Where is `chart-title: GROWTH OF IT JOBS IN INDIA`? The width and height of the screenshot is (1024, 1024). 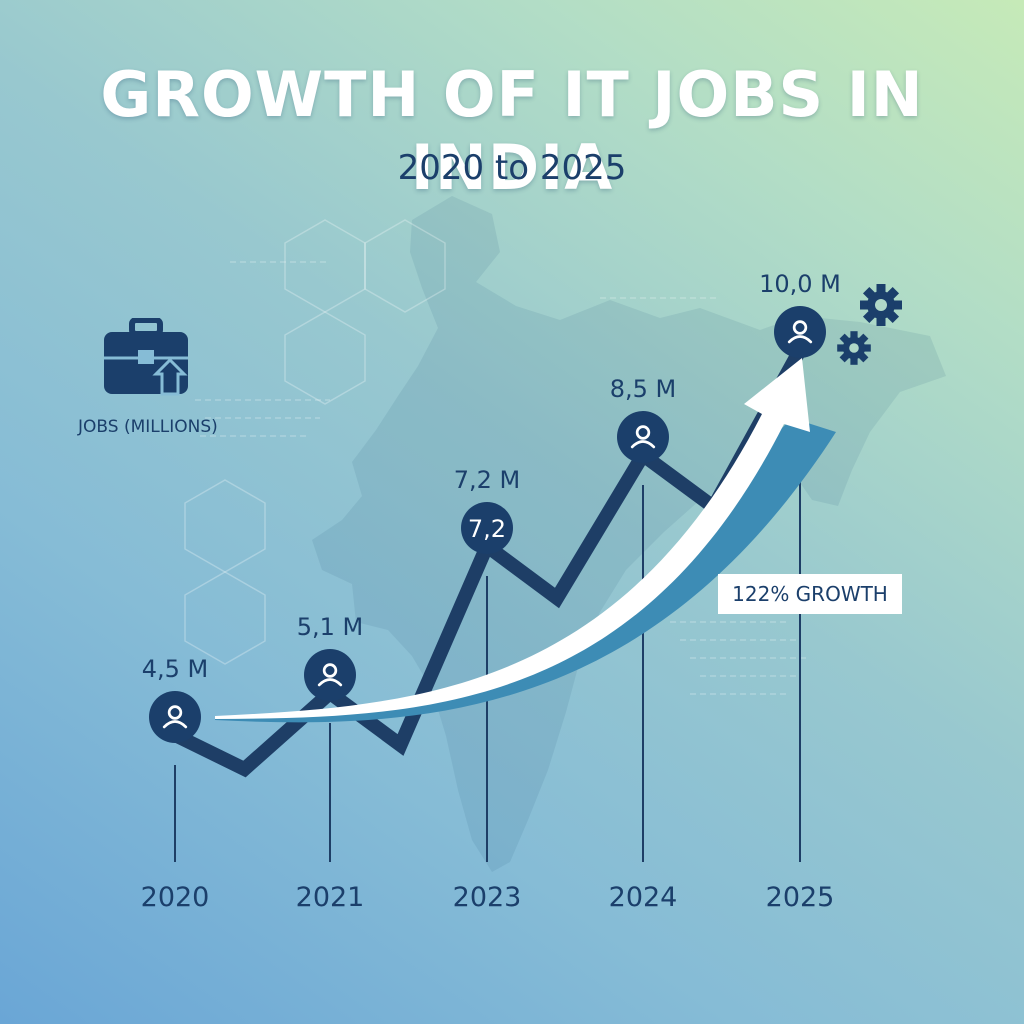
chart-title: GROWTH OF IT JOBS IN INDIA is located at coordinates (512, 131).